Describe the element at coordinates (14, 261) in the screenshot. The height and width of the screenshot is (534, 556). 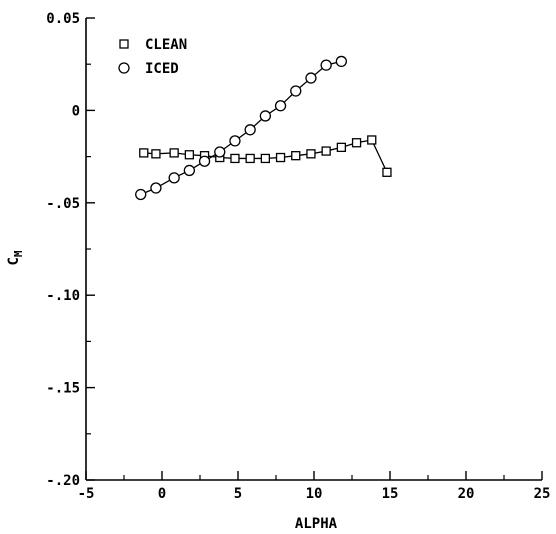
I see `y-axis-label-main: C` at that location.